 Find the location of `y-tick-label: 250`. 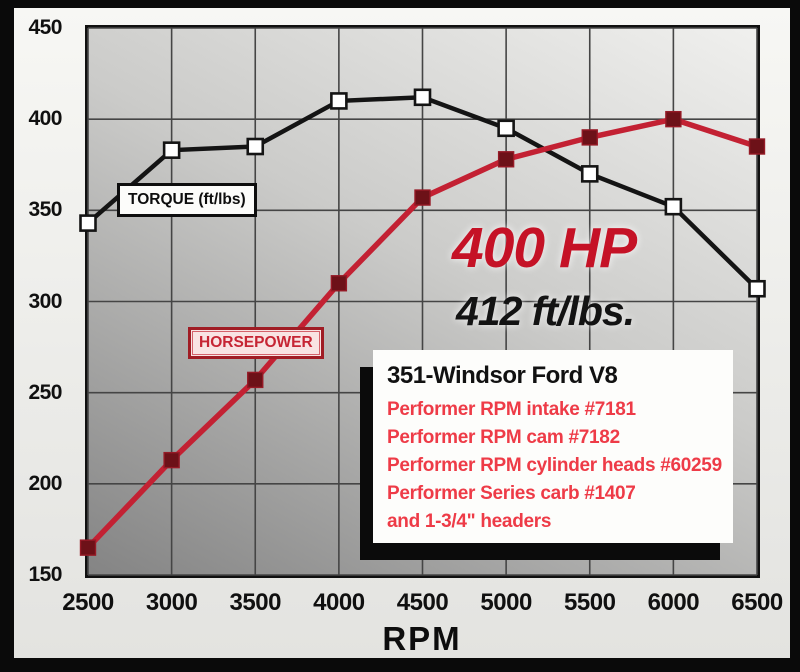

y-tick-label: 250 is located at coordinates (45, 392).